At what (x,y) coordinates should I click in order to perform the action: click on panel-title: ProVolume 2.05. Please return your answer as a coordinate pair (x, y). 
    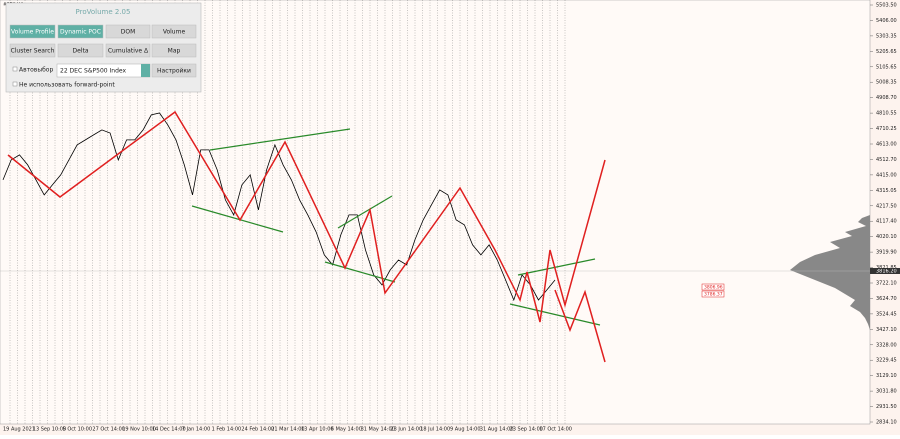
    Looking at the image, I should click on (103, 12).